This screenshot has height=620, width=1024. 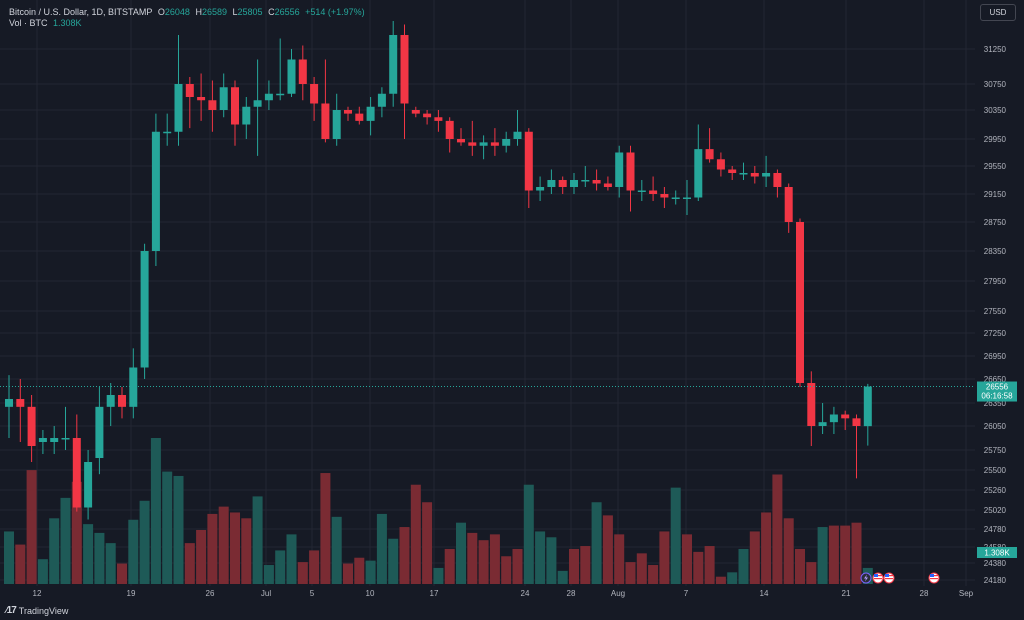 What do you see at coordinates (177, 12) in the screenshot?
I see `open-value: 26048` at bounding box center [177, 12].